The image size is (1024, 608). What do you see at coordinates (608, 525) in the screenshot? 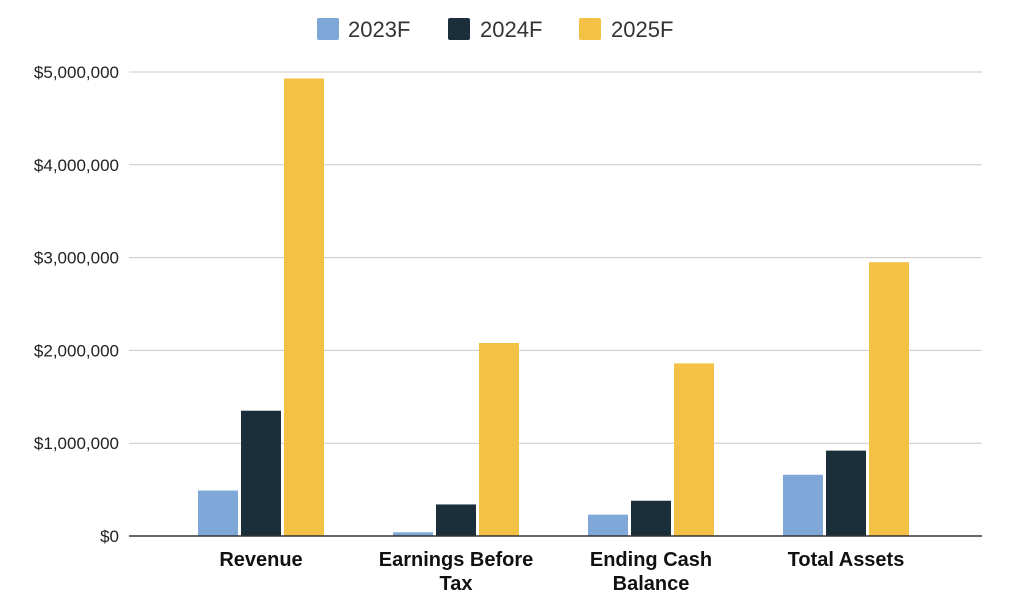
I see `bar-ending-cash-balance-2023f: 2023F: 230000` at bounding box center [608, 525].